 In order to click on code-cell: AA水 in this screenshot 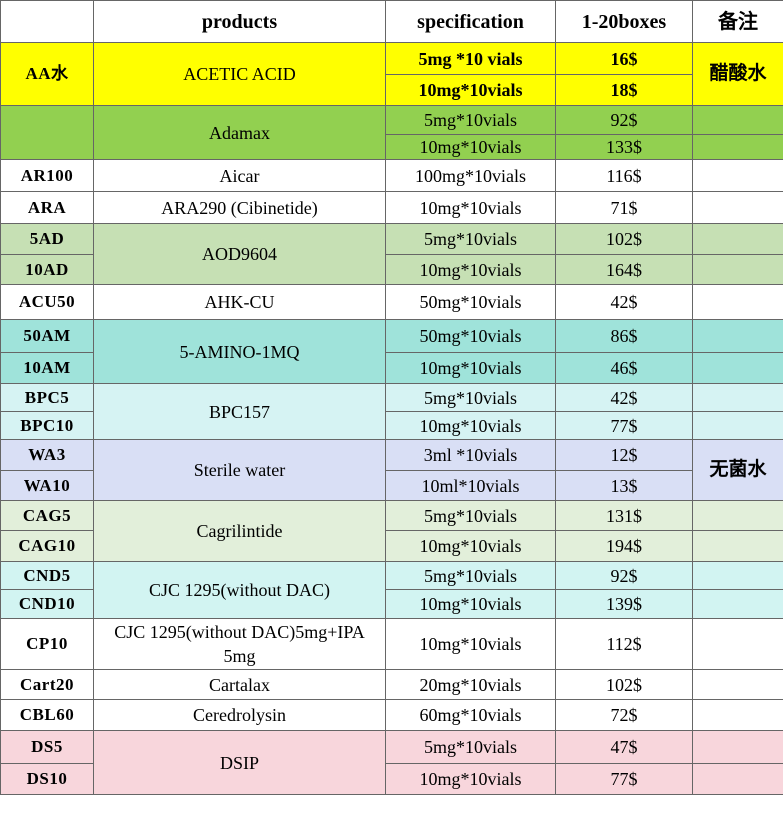, I will do `click(47, 74)`.